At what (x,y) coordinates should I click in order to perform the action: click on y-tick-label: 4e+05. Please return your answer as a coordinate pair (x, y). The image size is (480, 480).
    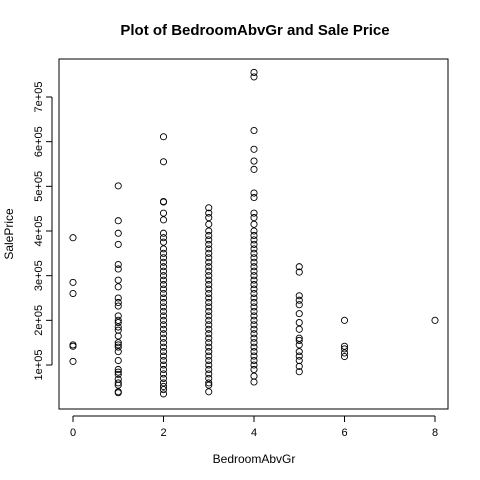
    Looking at the image, I should click on (39, 231).